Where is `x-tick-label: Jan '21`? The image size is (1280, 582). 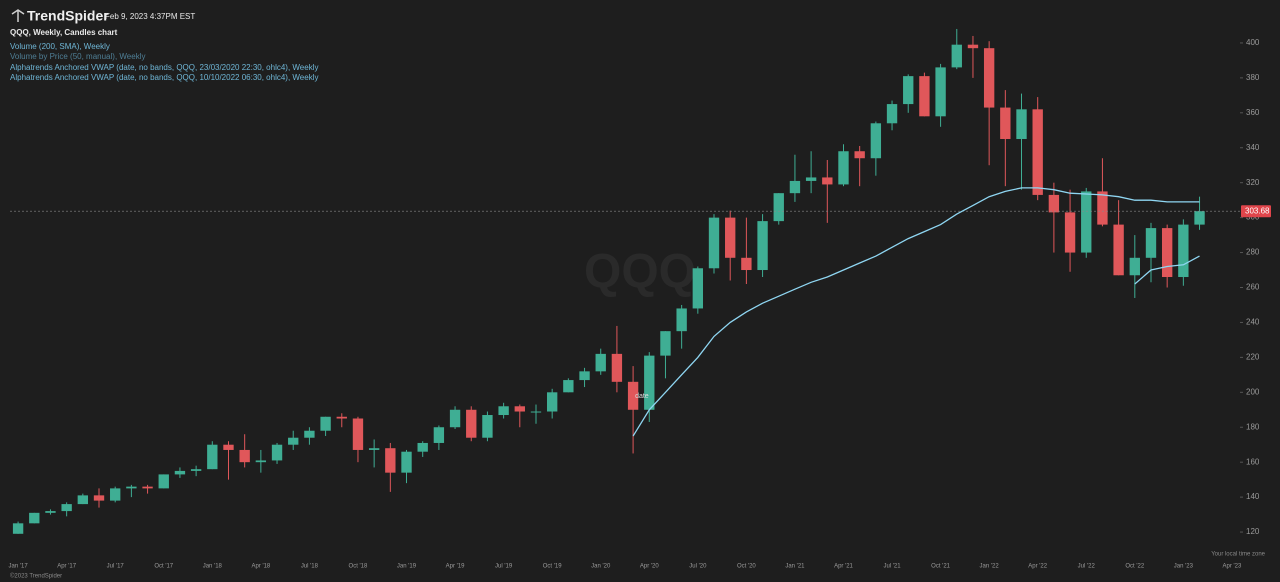
x-tick-label: Jan '21 is located at coordinates (795, 567).